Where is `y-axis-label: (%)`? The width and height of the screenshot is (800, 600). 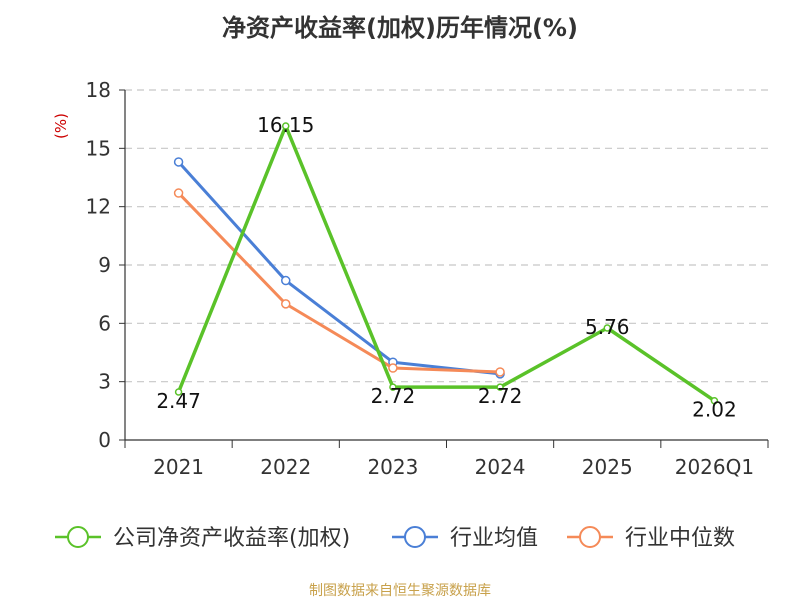 y-axis-label: (%) is located at coordinates (61, 126).